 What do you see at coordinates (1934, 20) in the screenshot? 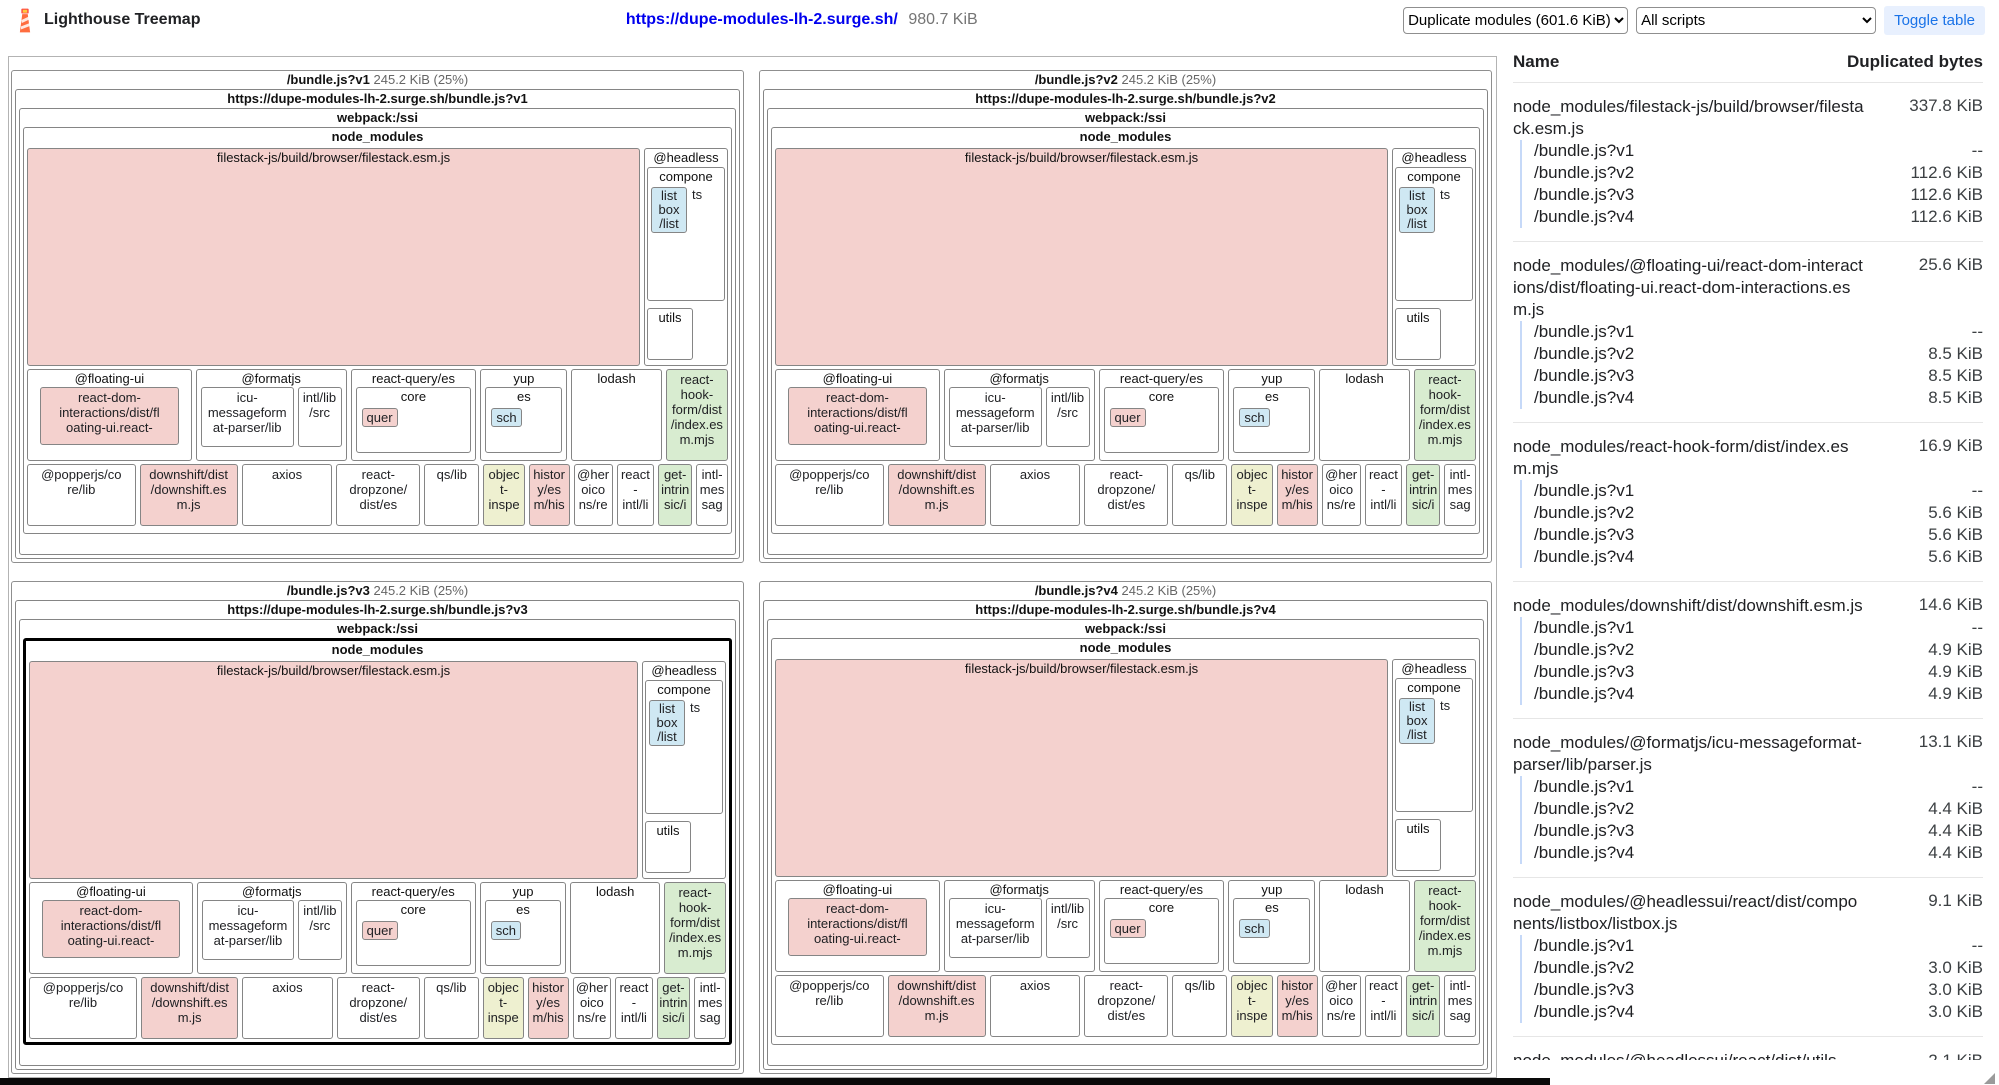
I see `toggle-table-button: Toggle table` at bounding box center [1934, 20].